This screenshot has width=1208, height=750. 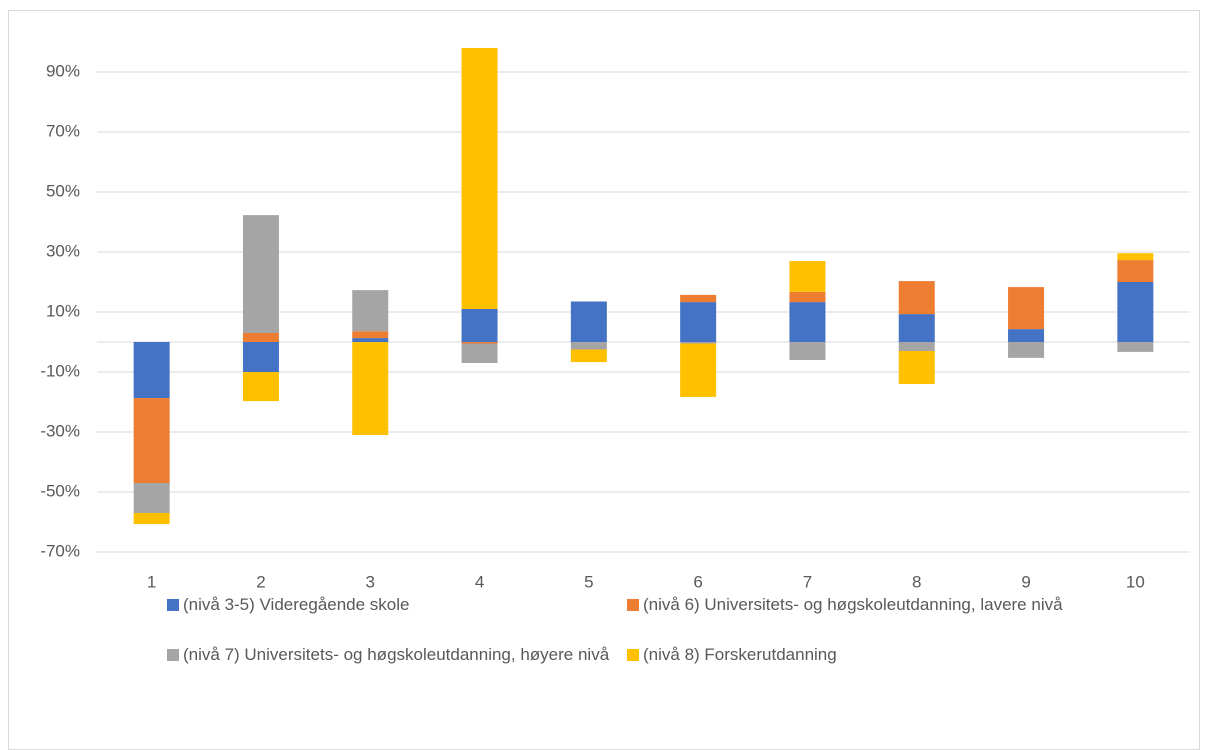 I want to click on legend-label: (nivå 3-5) Videregående skole, so click(x=296, y=604).